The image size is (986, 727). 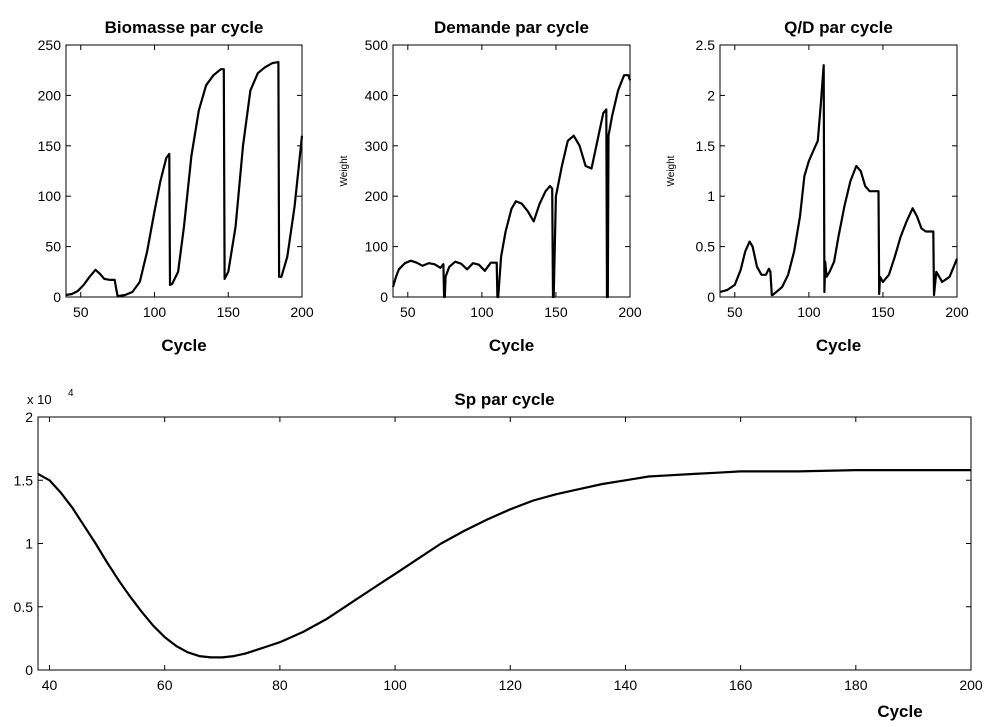 What do you see at coordinates (511, 685) in the screenshot?
I see `sp-xtick-label: 120` at bounding box center [511, 685].